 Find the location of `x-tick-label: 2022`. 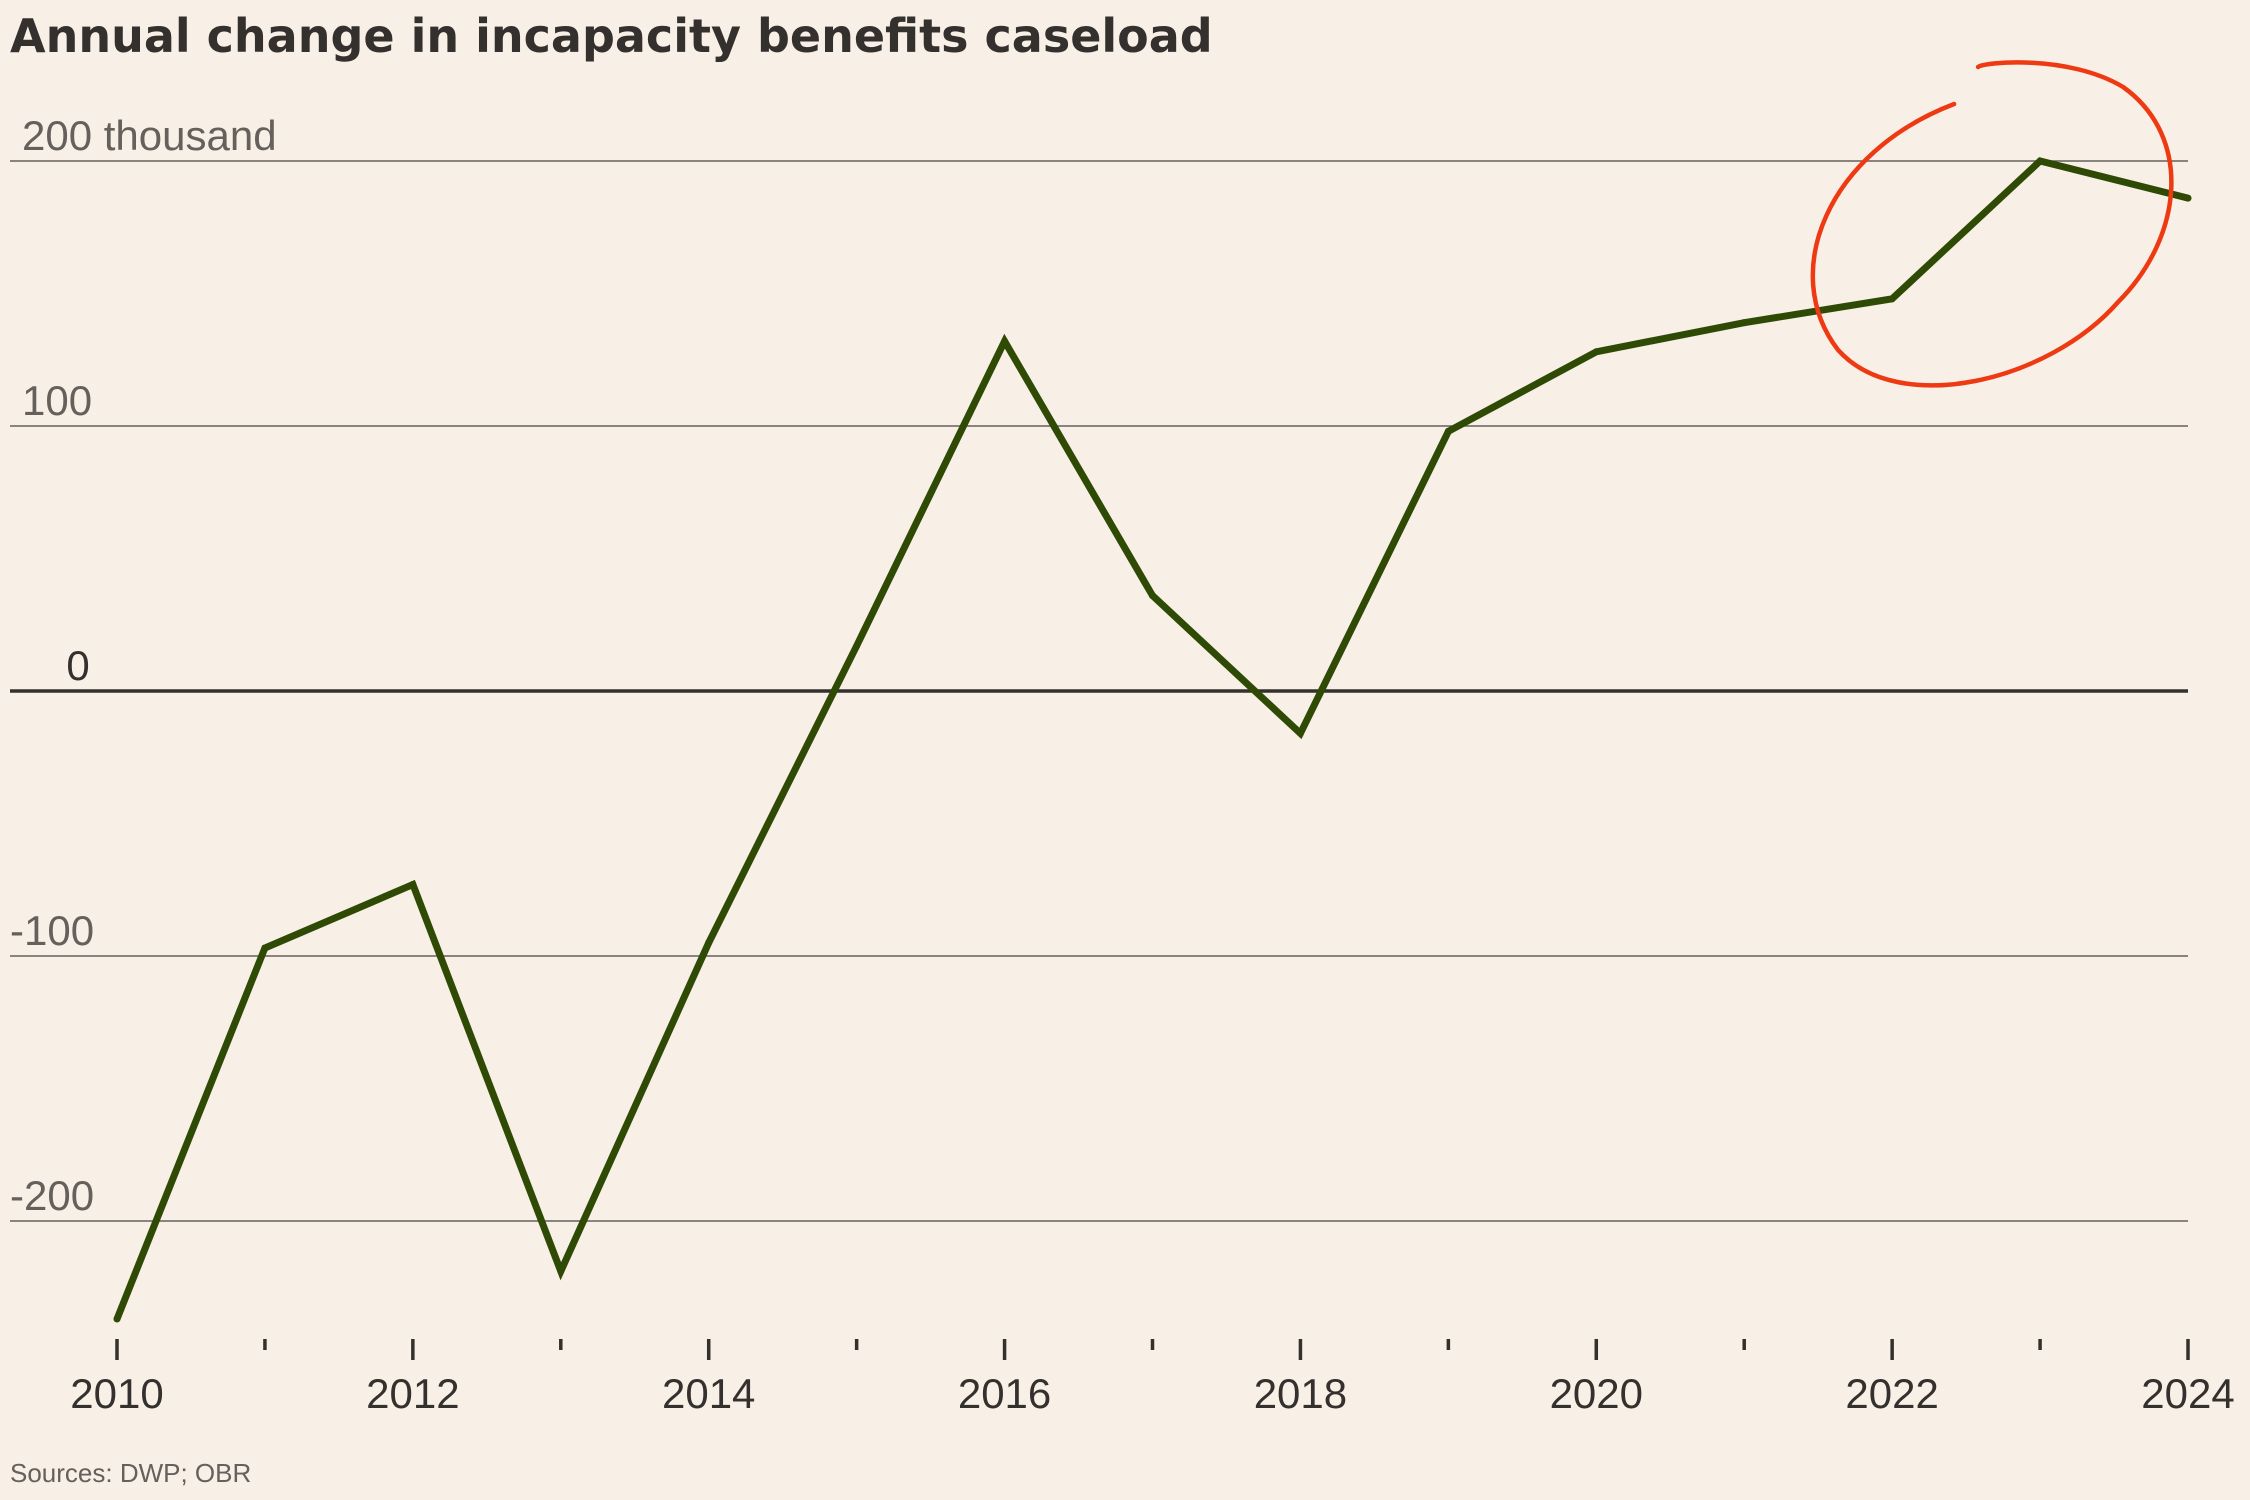

x-tick-label: 2022 is located at coordinates (1891, 1393).